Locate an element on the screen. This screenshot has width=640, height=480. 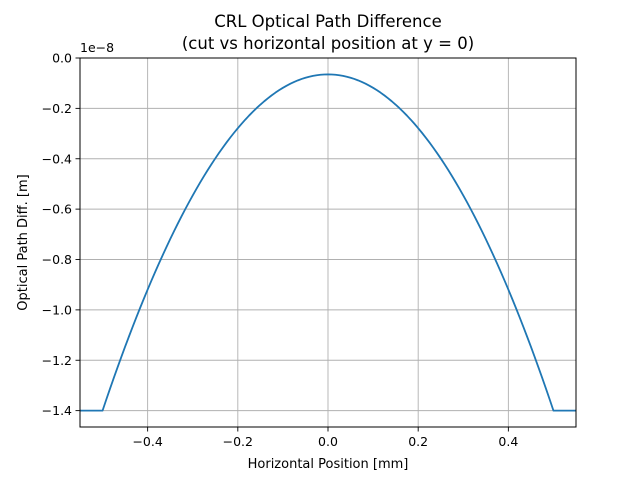
y-tick-label: −1.4 is located at coordinates (57, 410).